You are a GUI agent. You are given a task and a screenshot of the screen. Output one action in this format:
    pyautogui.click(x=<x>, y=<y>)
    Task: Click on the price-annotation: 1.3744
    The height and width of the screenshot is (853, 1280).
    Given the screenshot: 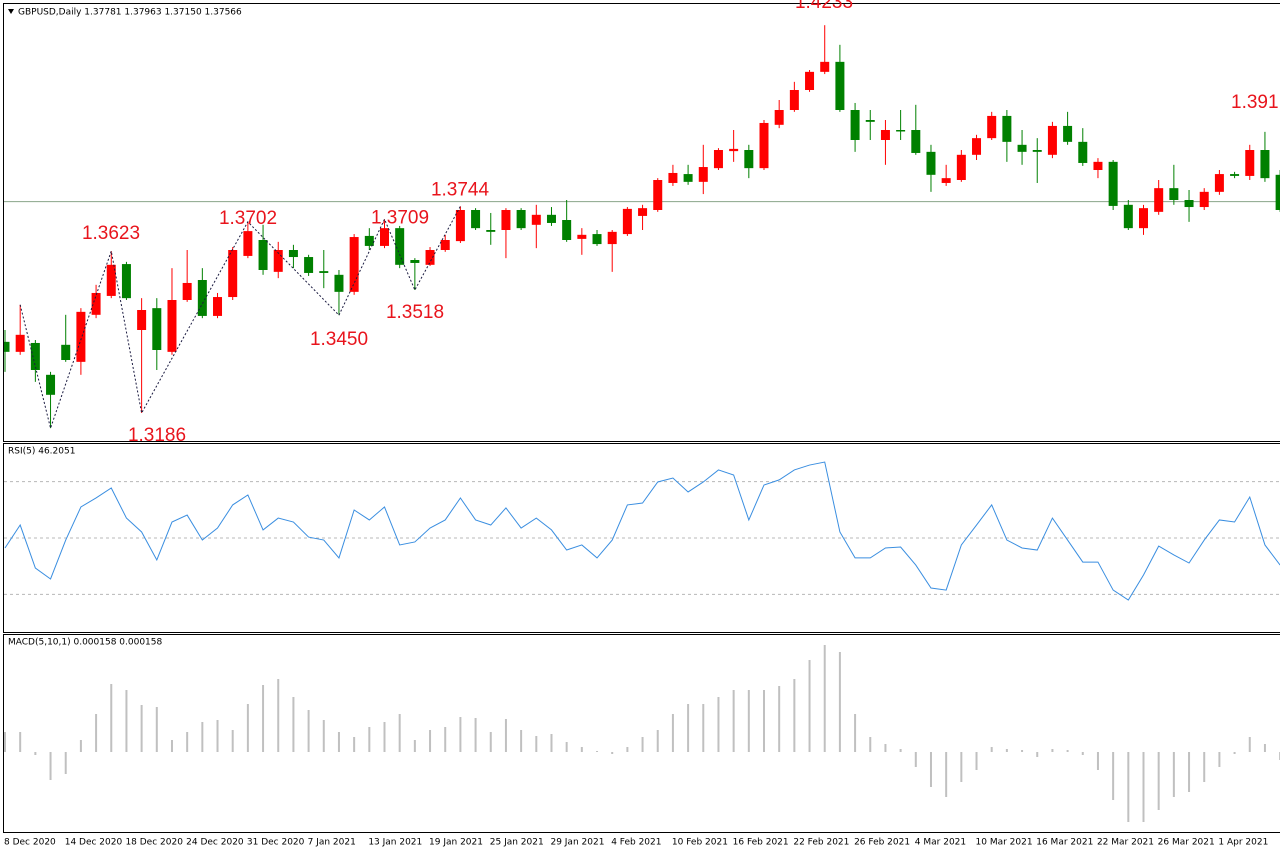 What is the action you would take?
    pyautogui.click(x=460, y=189)
    